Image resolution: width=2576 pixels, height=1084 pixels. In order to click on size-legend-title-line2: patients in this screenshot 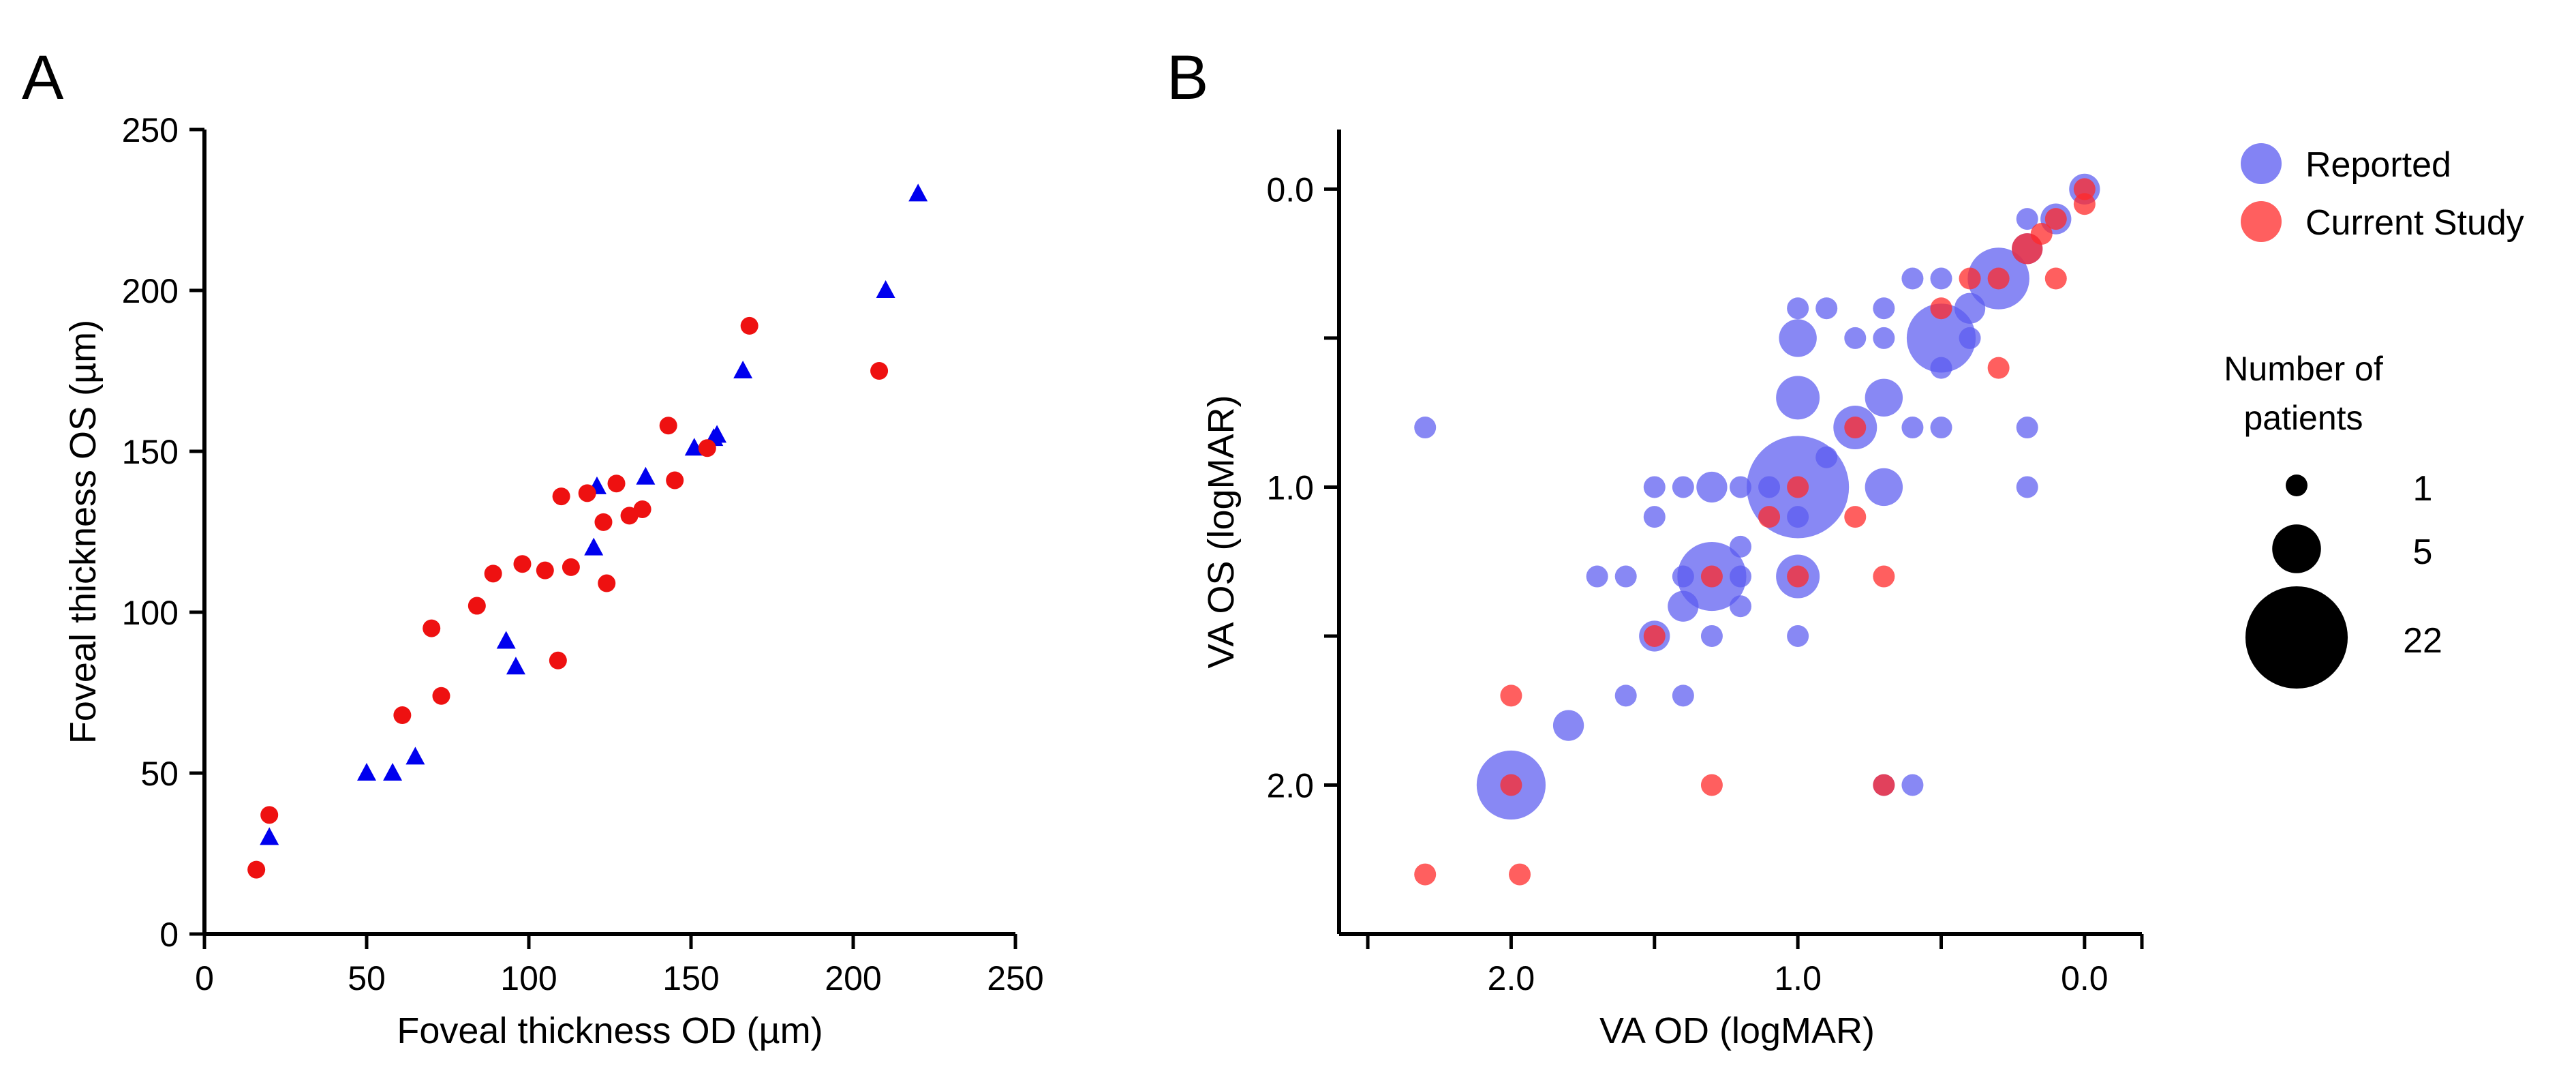, I will do `click(2303, 418)`.